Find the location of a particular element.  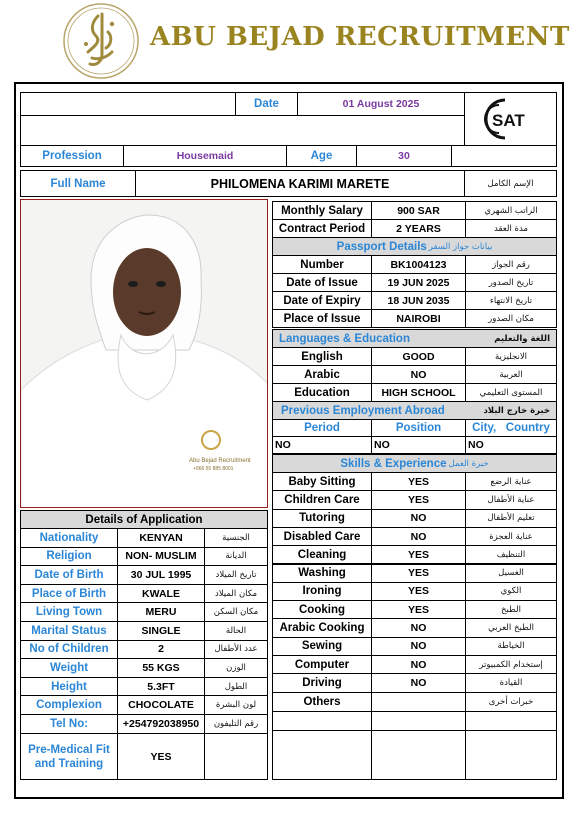

passport-row-arabic: تاريخ الانتهاء is located at coordinates (511, 300).